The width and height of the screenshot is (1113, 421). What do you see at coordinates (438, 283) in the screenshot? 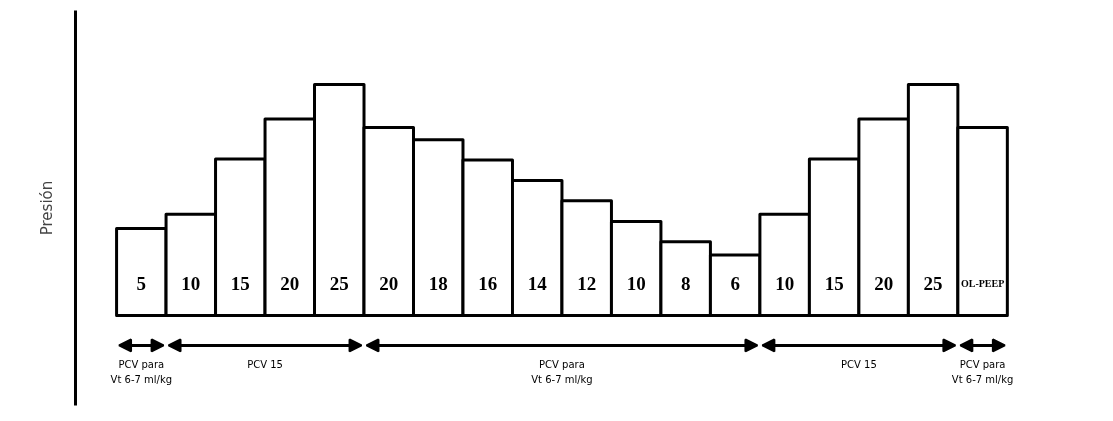
I see `x-tick-label: 18` at bounding box center [438, 283].